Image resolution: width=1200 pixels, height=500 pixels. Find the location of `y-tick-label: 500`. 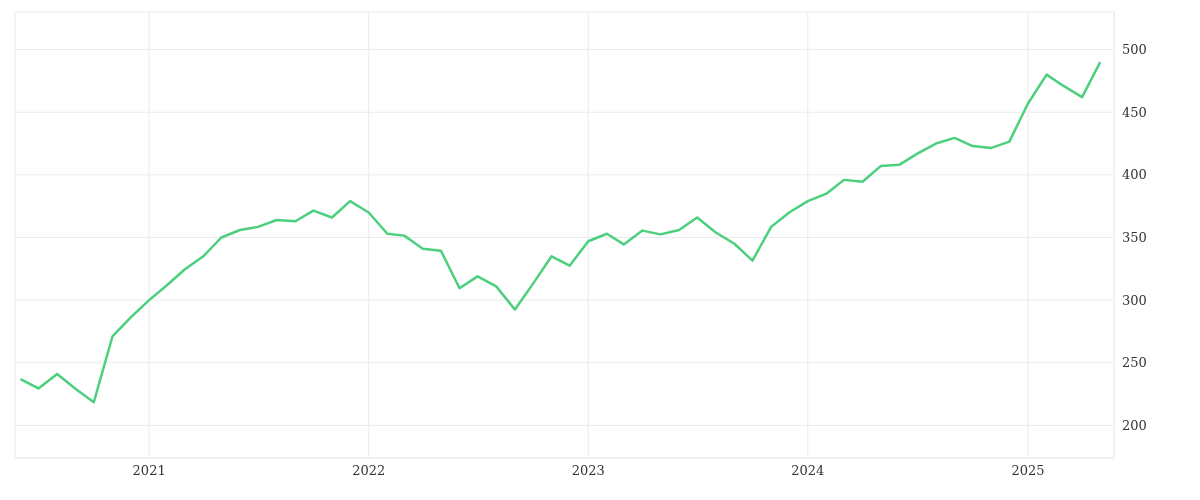

y-tick-label: 500 is located at coordinates (1134, 50).